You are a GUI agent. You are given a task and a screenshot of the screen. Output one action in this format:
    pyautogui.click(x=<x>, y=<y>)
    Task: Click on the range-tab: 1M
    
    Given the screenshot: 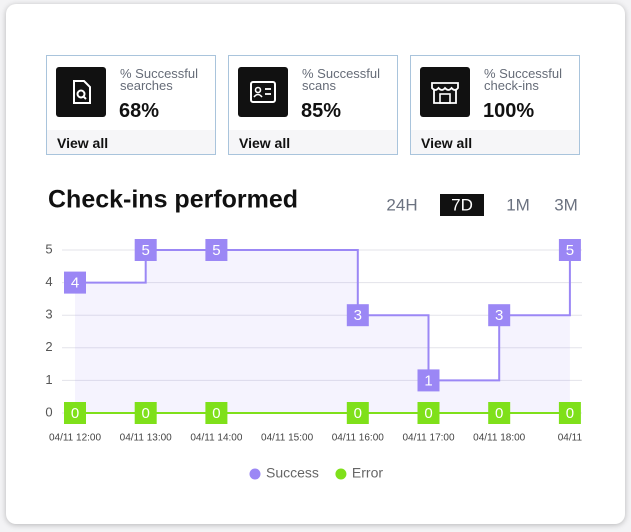 What is the action you would take?
    pyautogui.click(x=518, y=204)
    